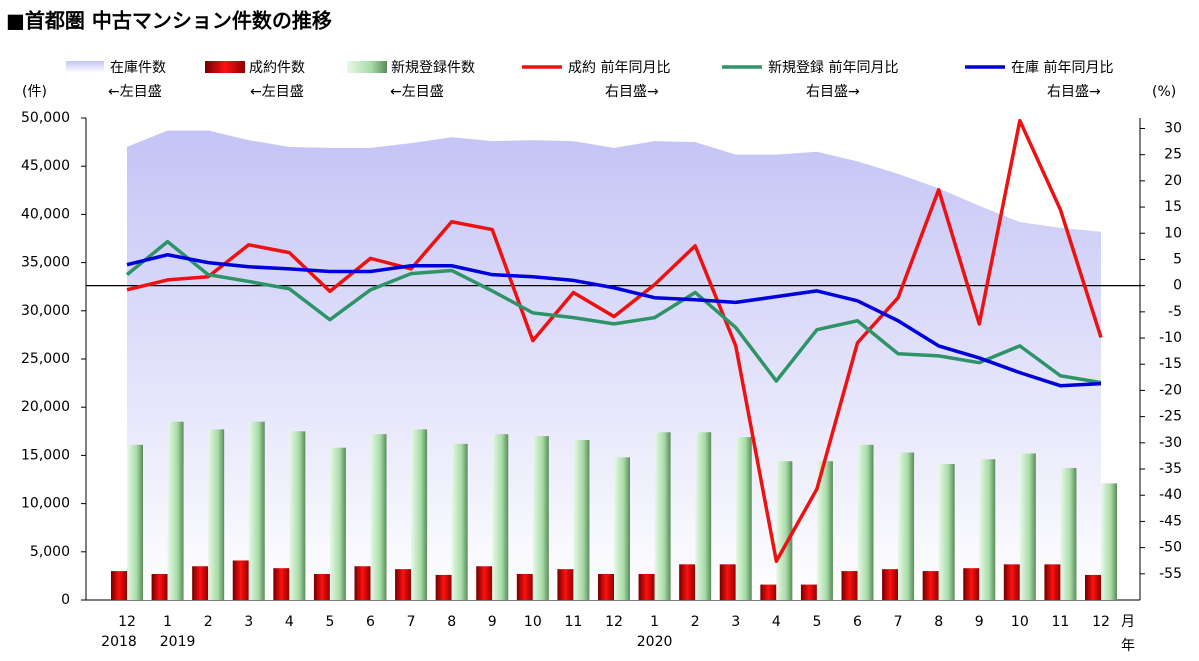 This screenshot has width=1199, height=661. Describe the element at coordinates (167, 622) in the screenshot. I see `x-tick-label: 1` at that location.